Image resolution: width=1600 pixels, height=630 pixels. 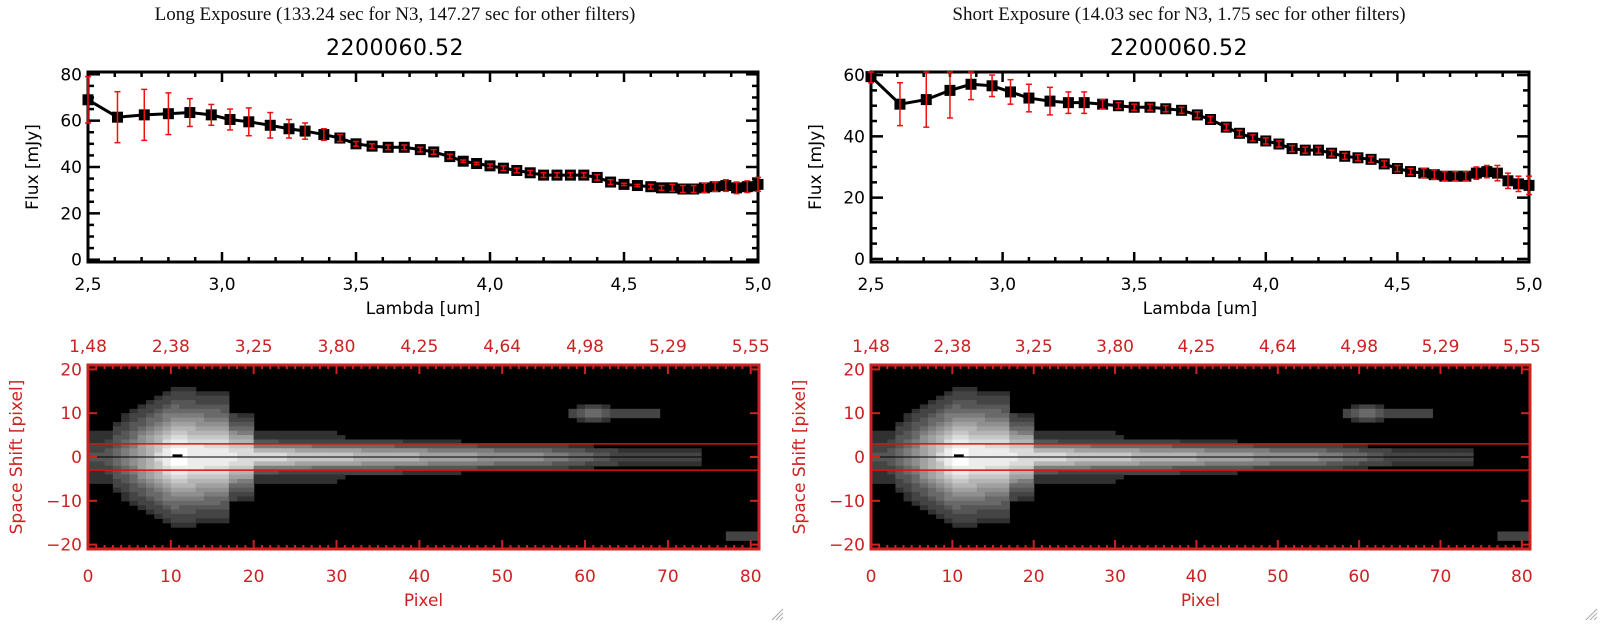 What do you see at coordinates (668, 577) in the screenshot?
I see `image-x-tick-label: 70` at bounding box center [668, 577].